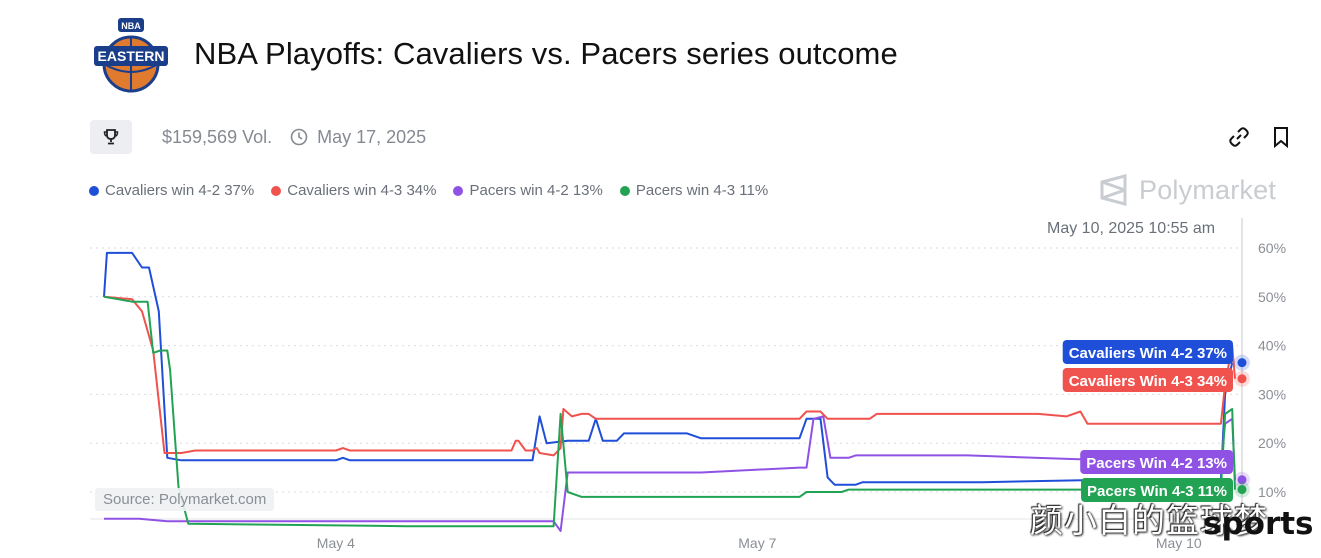 This screenshot has height=558, width=1321. Describe the element at coordinates (1272, 248) in the screenshot. I see `y-tick-label: 60%` at that location.